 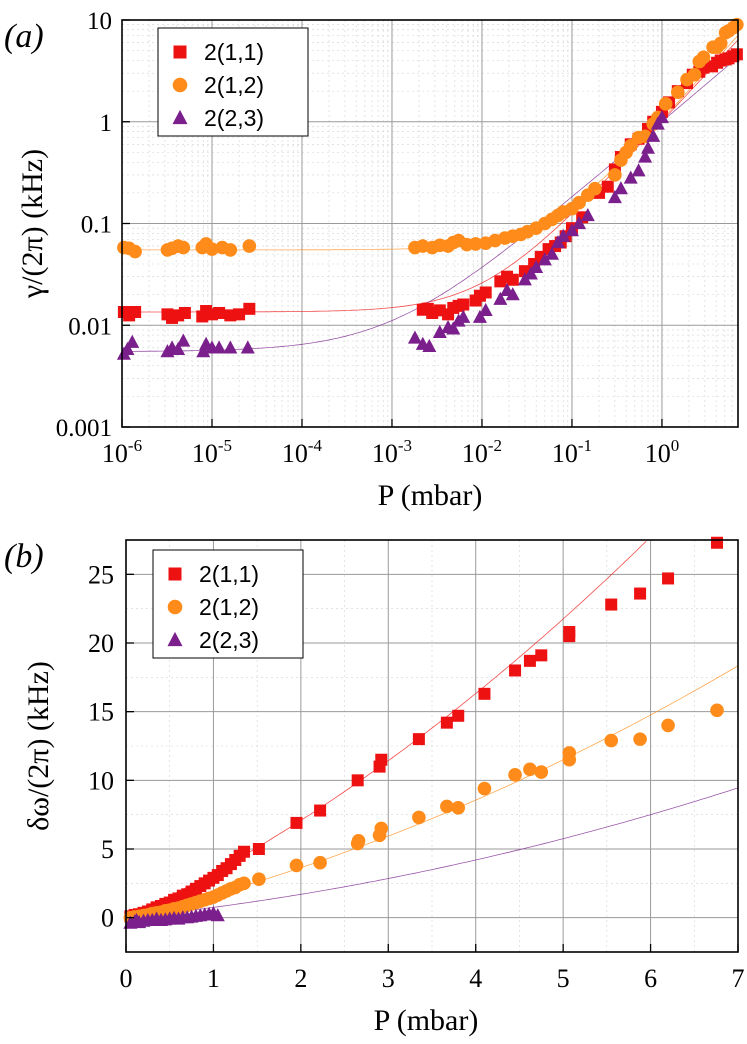 What do you see at coordinates (90, 326) in the screenshot?
I see `y-tick-label: 0.01` at bounding box center [90, 326].